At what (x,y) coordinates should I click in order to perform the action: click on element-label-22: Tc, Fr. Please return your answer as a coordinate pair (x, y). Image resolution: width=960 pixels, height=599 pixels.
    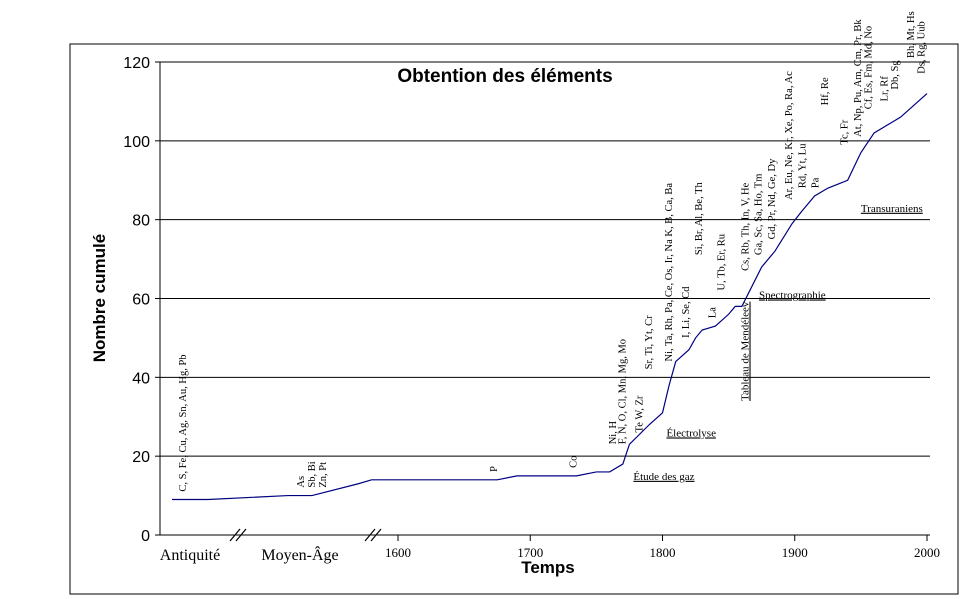
    Looking at the image, I should click on (845, 131).